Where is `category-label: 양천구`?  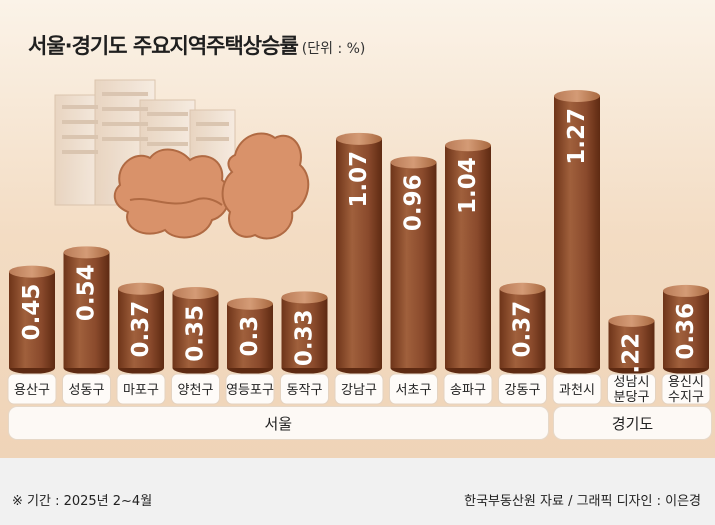
category-label: 양천구 is located at coordinates (196, 390).